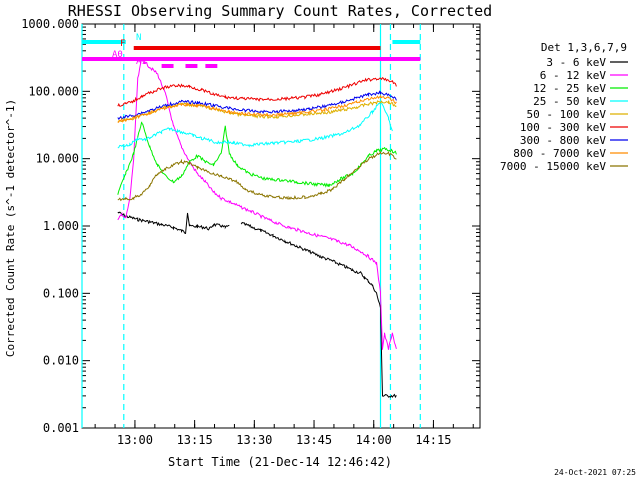 The width and height of the screenshot is (640, 480). What do you see at coordinates (10, 228) in the screenshot?
I see `y-axis-label: Corrected Count Rate (s^-1 detector^-1)` at bounding box center [10, 228].